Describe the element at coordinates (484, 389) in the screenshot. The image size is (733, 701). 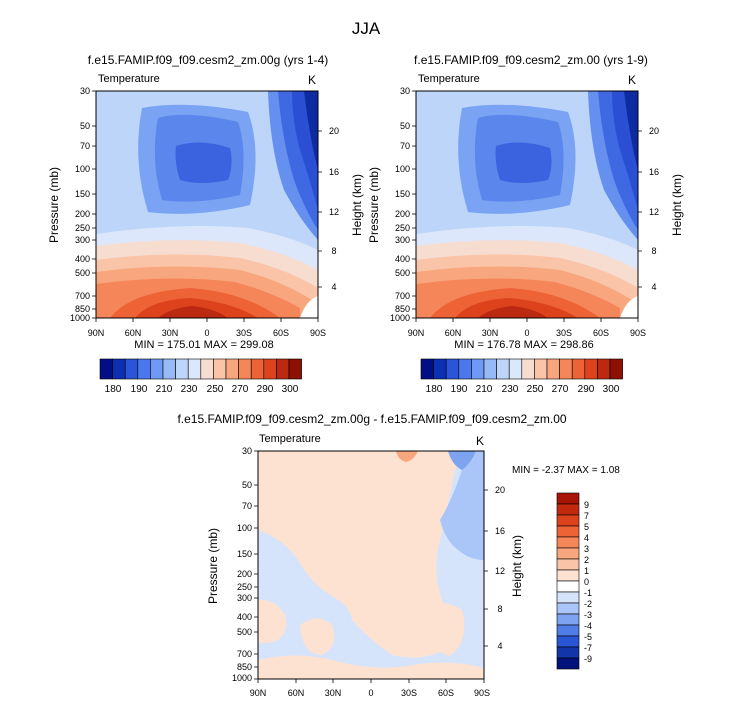
I see `colorbar-label: 210` at that location.